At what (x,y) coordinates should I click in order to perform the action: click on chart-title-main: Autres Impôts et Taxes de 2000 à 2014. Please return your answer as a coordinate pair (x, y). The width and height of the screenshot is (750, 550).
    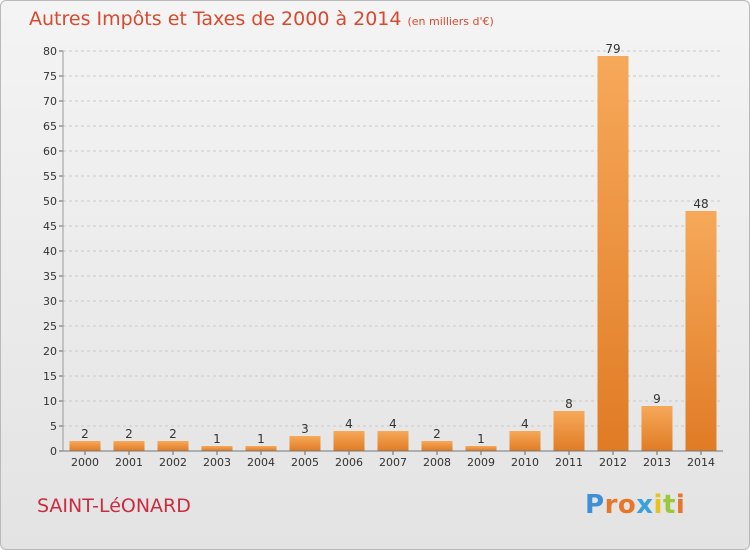
    Looking at the image, I should click on (215, 19).